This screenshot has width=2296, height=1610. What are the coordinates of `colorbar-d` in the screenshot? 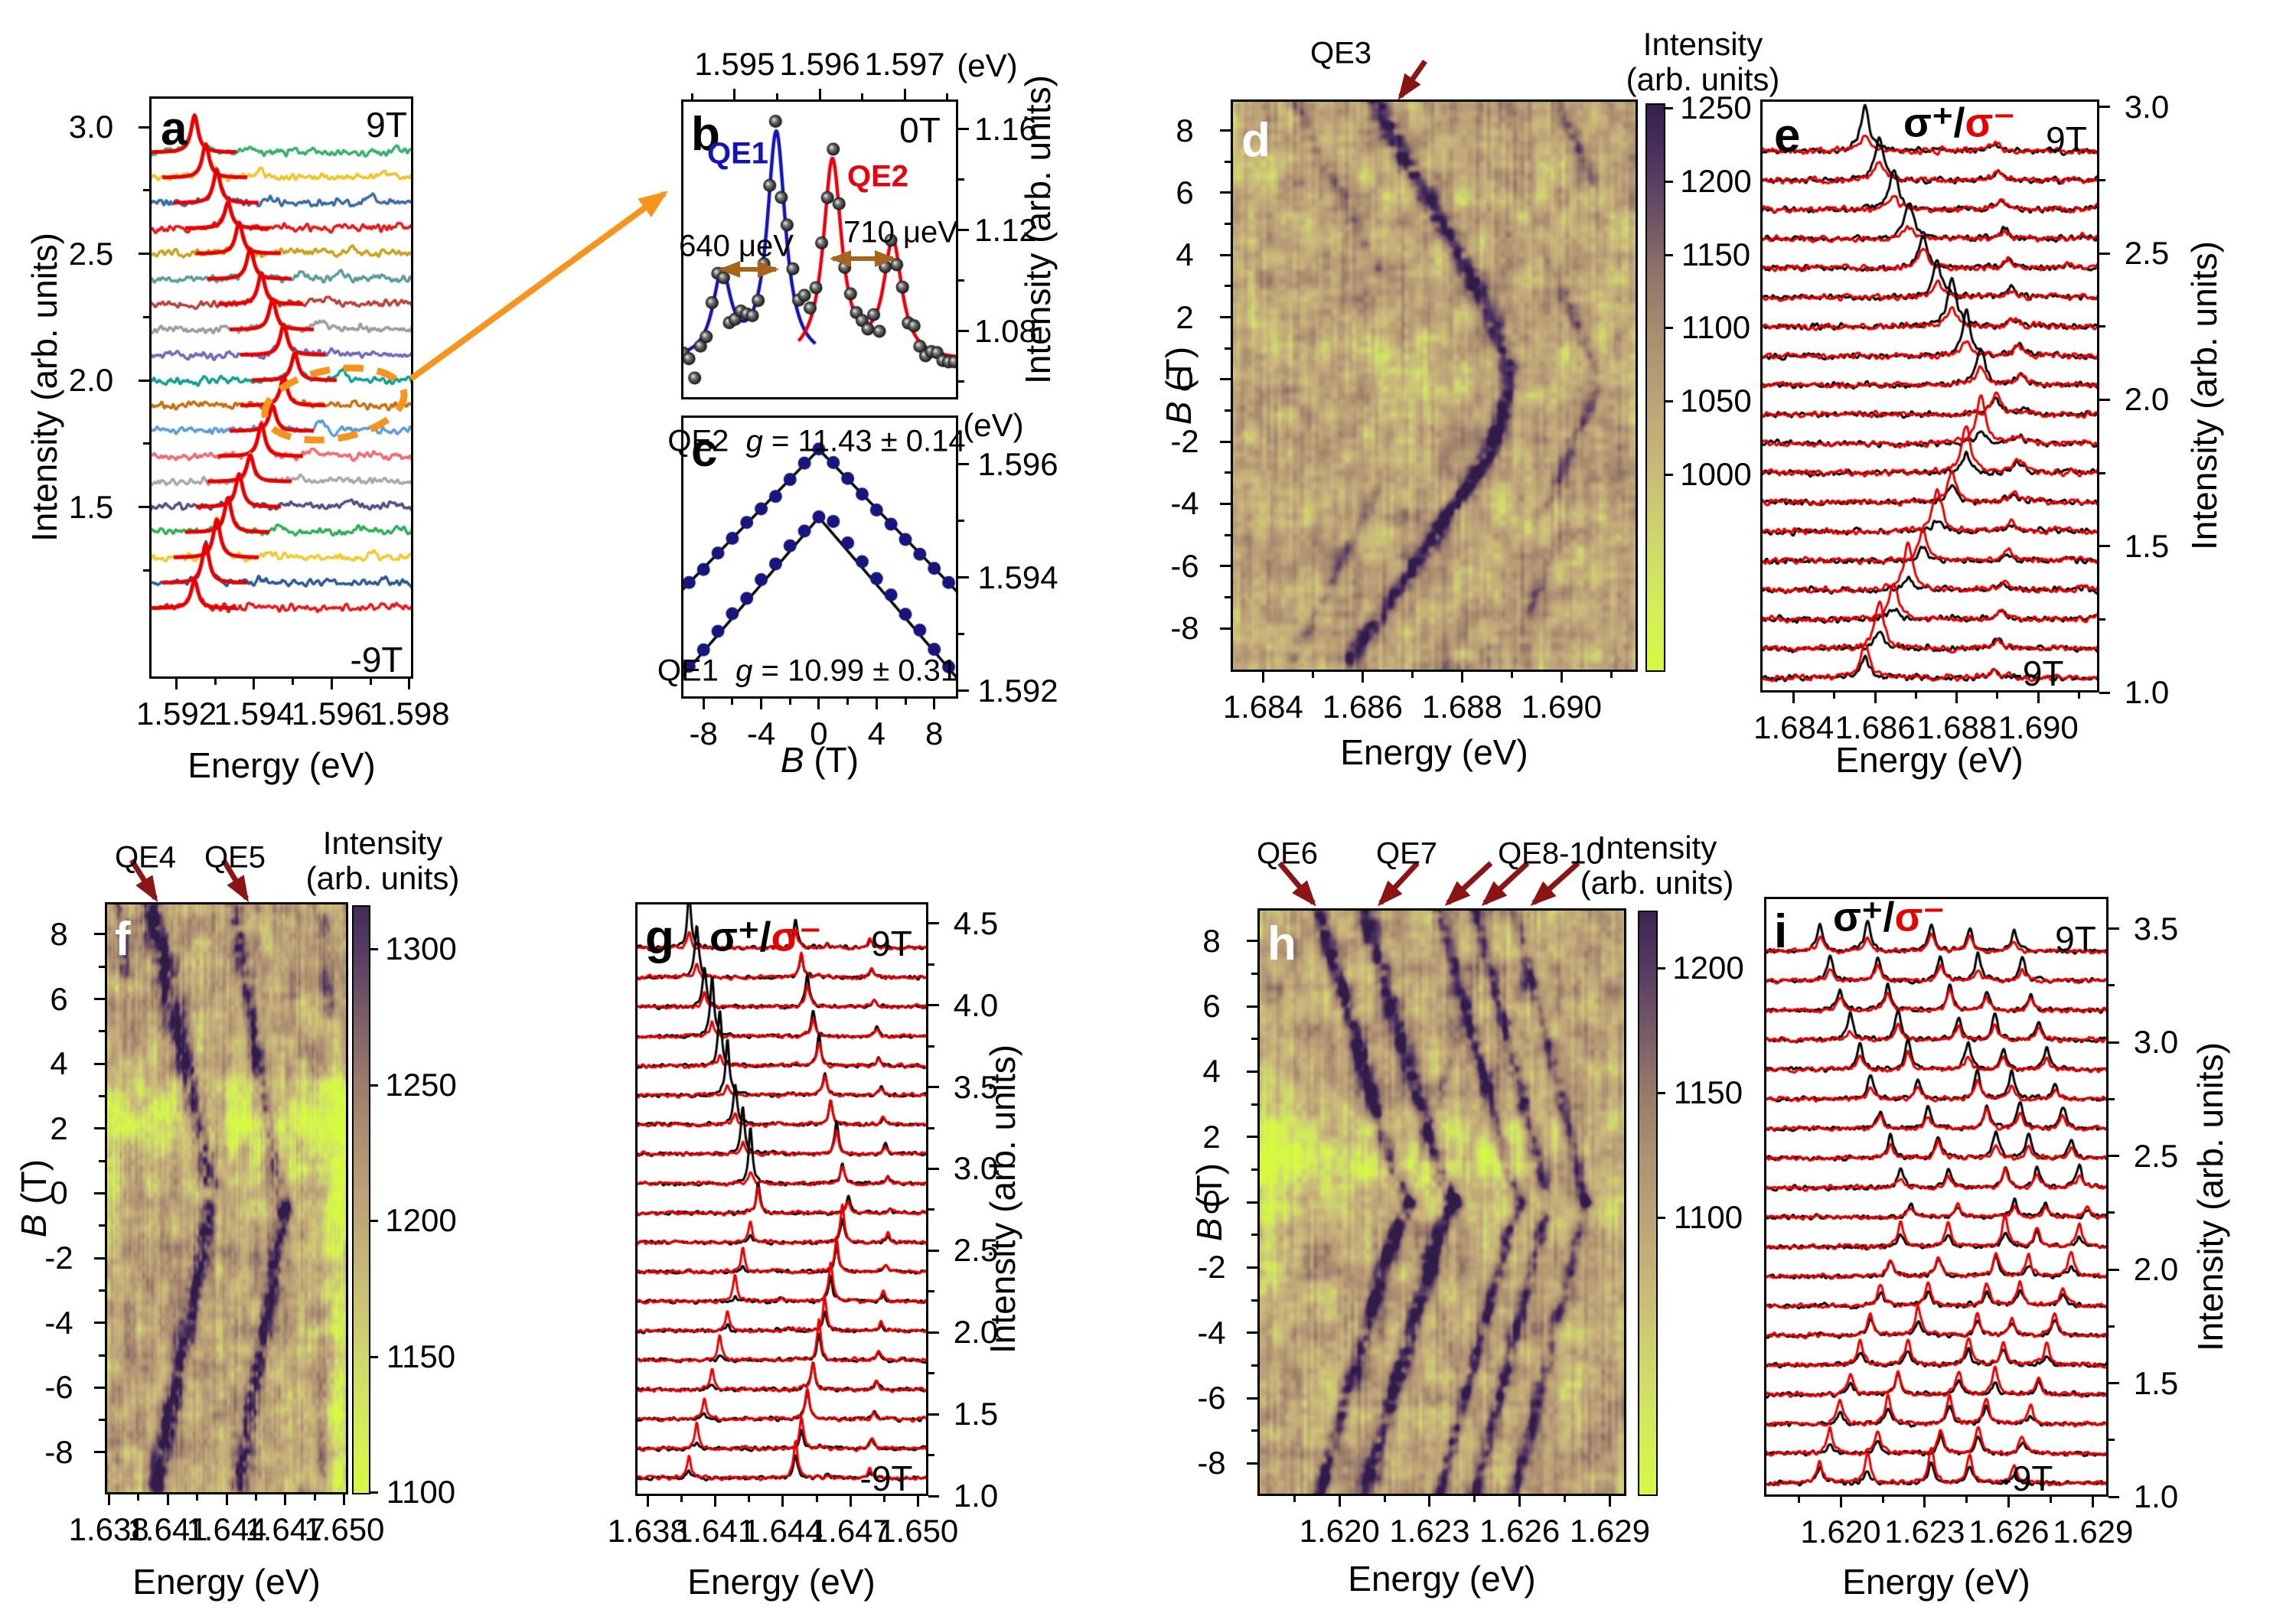 It's located at (1655, 388).